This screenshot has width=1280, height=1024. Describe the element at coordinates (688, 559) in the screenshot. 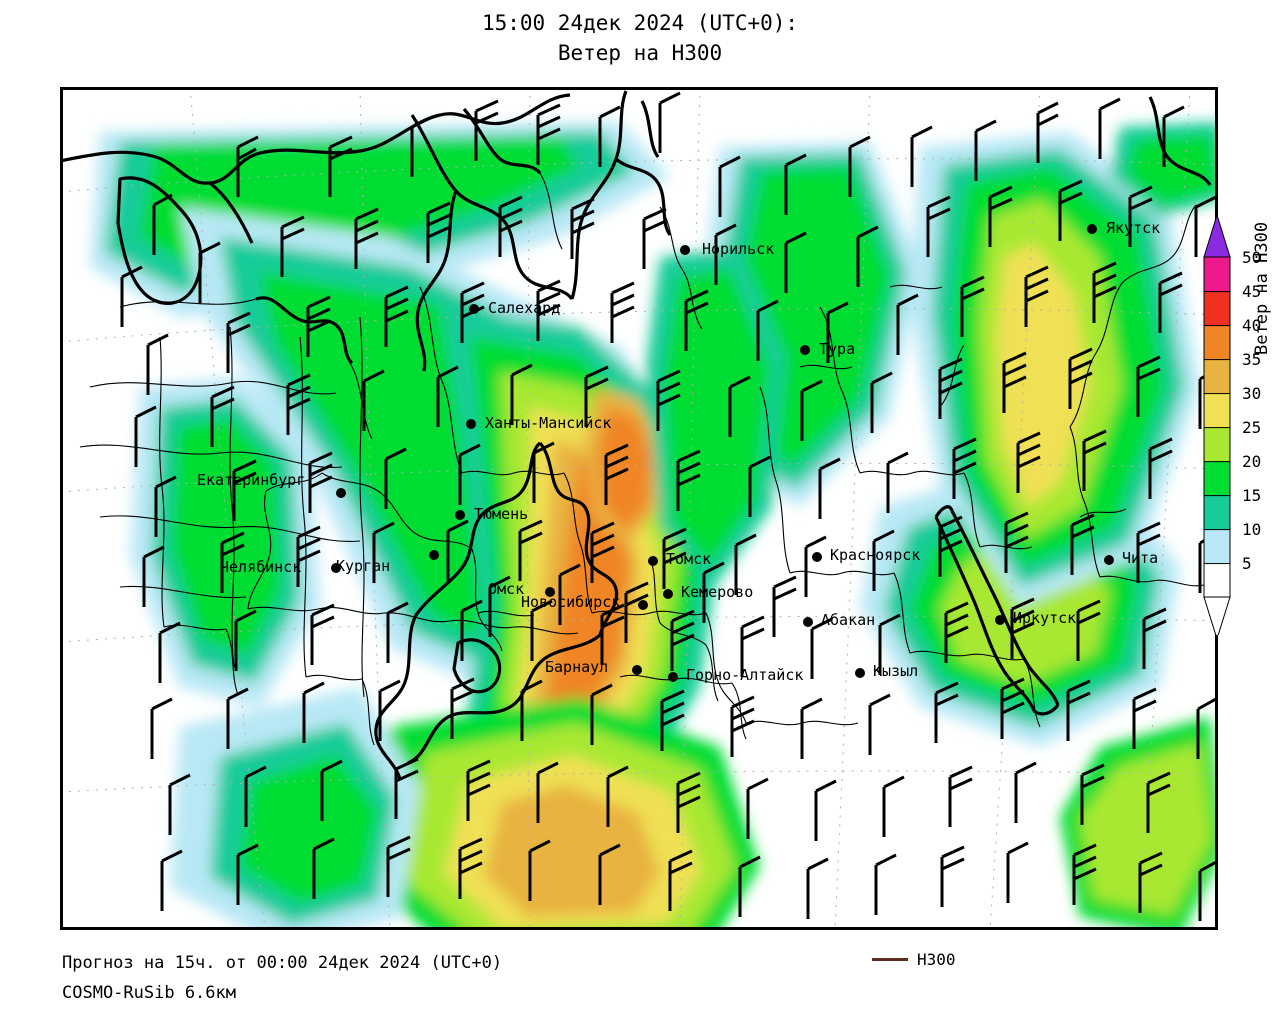

I see `city-label: Томск` at that location.